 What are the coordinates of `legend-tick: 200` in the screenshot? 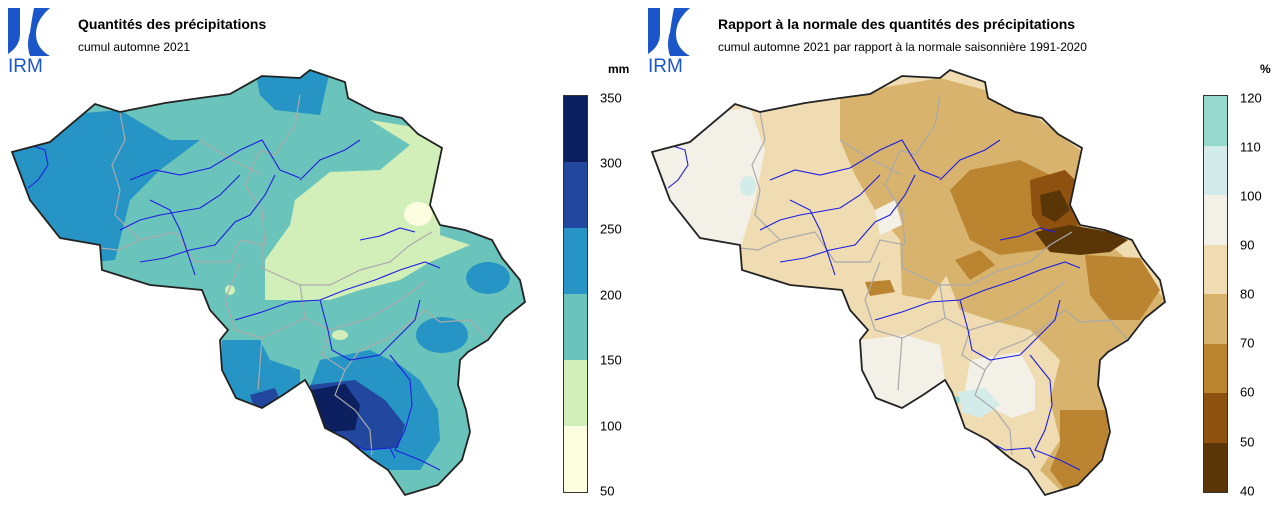 It's located at (611, 295).